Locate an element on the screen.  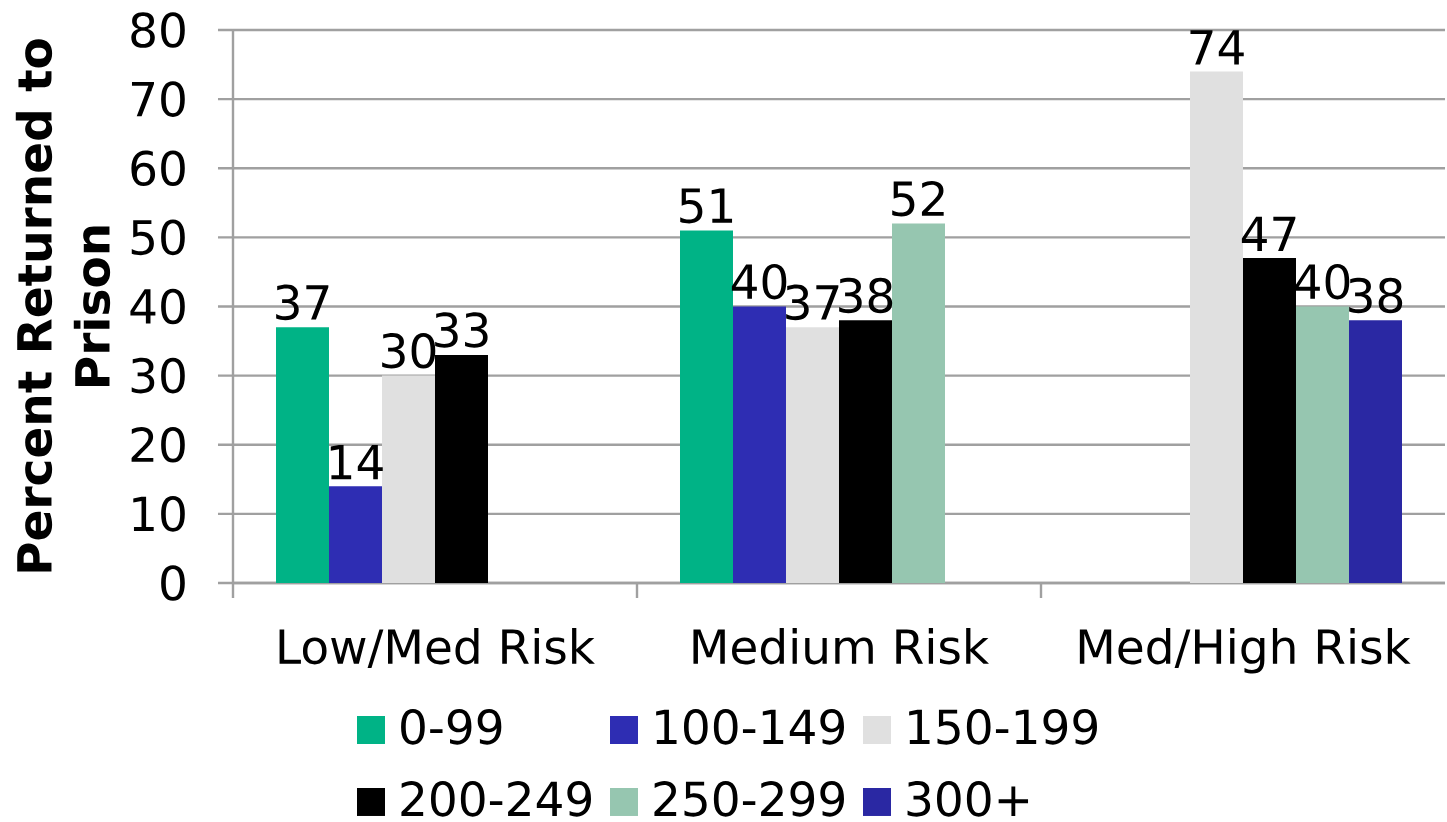
data-label: 30 is located at coordinates (409, 351).